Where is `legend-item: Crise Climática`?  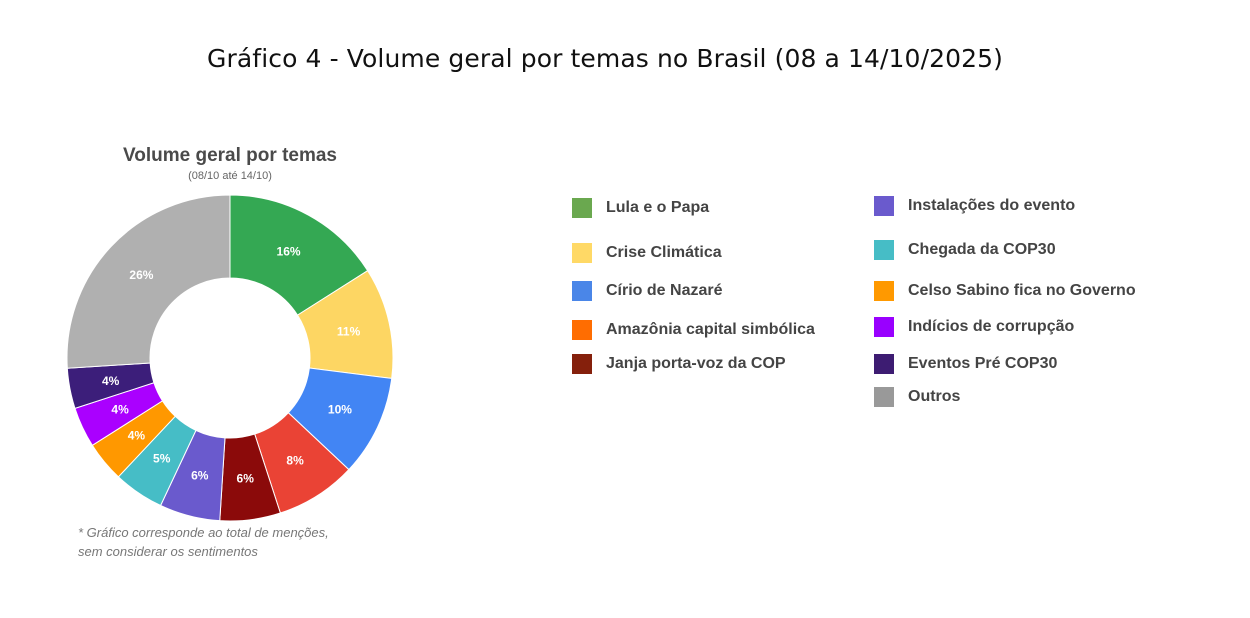 legend-item: Crise Climática is located at coordinates (647, 253).